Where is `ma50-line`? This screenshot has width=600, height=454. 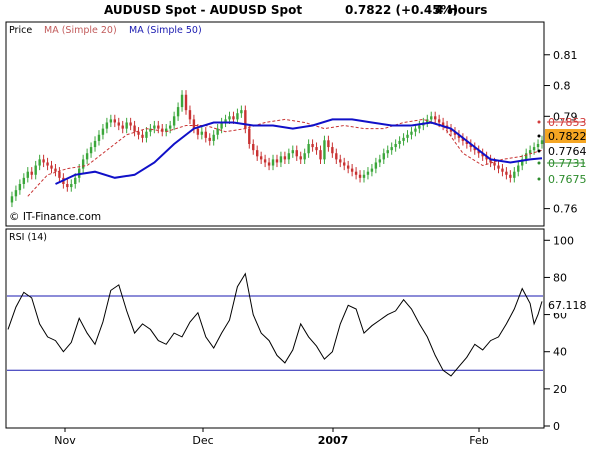 ma50-line is located at coordinates (299, 151).